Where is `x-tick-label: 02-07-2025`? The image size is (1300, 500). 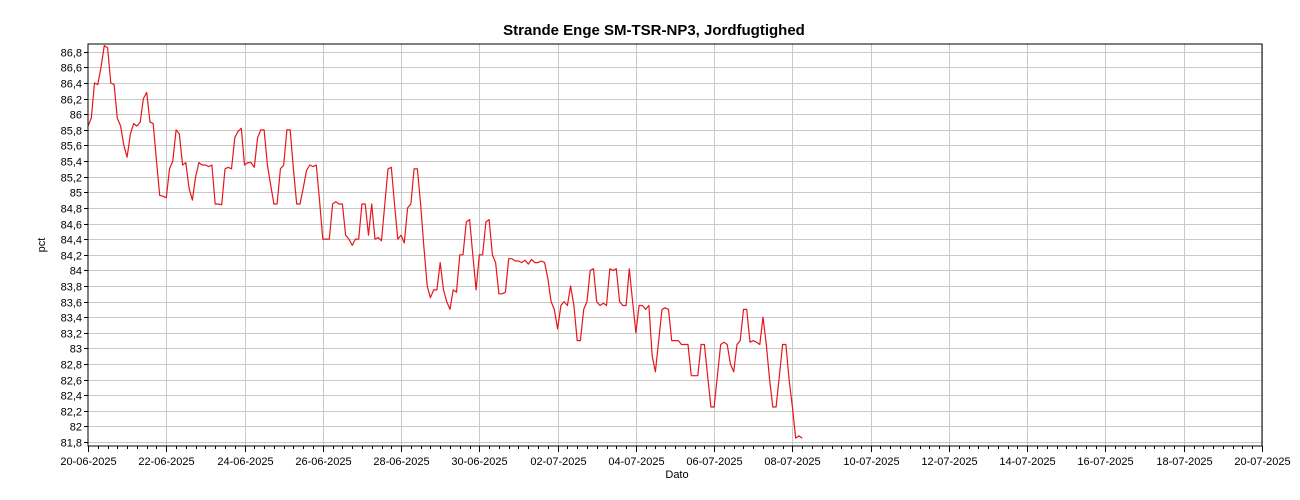
x-tick-label: 02-07-2025 is located at coordinates (558, 462).